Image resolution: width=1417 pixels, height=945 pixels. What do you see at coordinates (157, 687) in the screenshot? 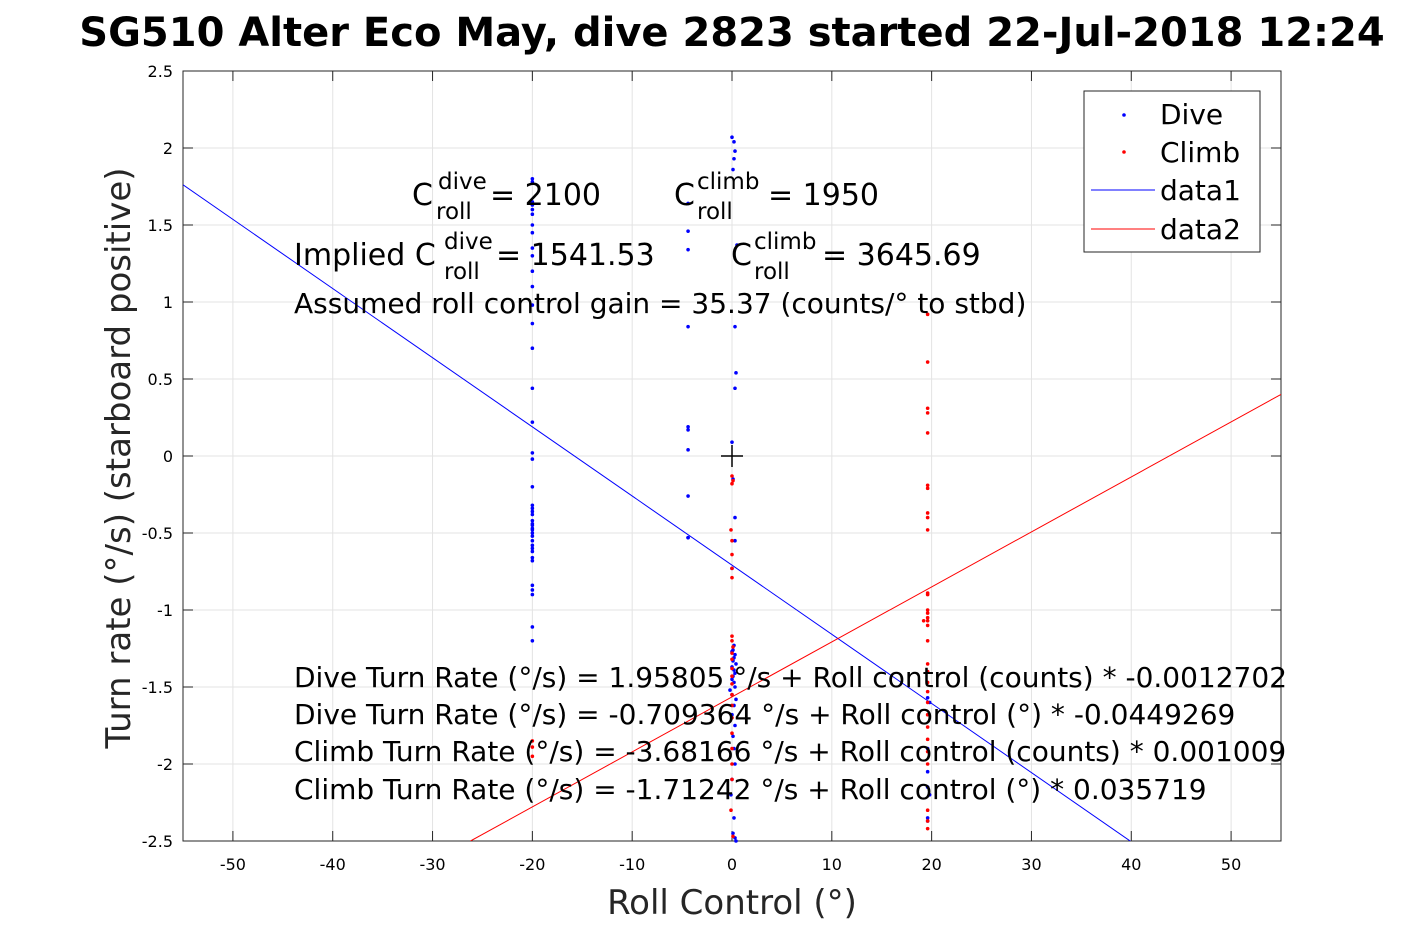
I see `y-tick-label: -1.5` at bounding box center [157, 687].